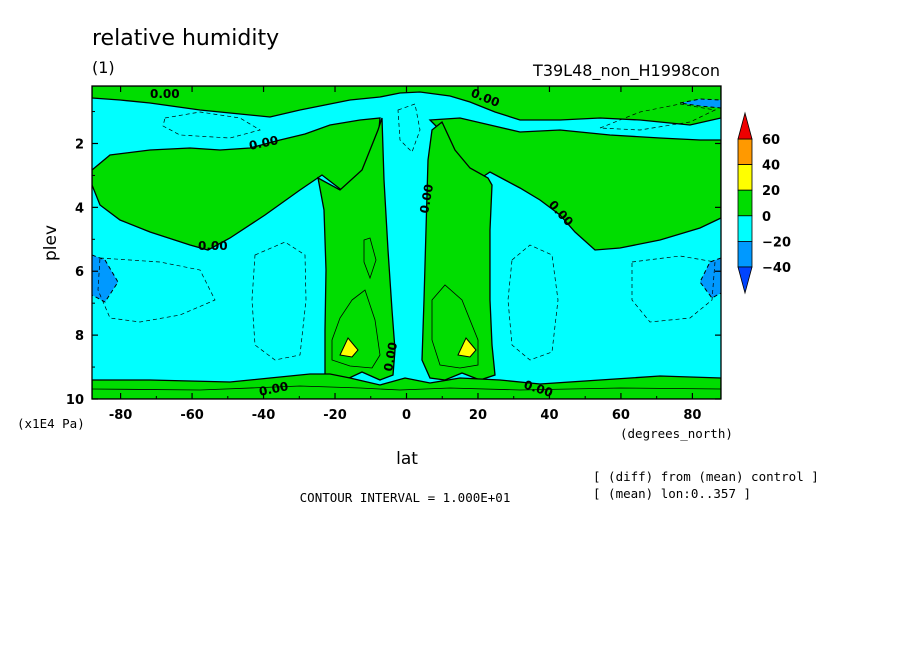  I want to click on x-tick-label: 60, so click(621, 415).